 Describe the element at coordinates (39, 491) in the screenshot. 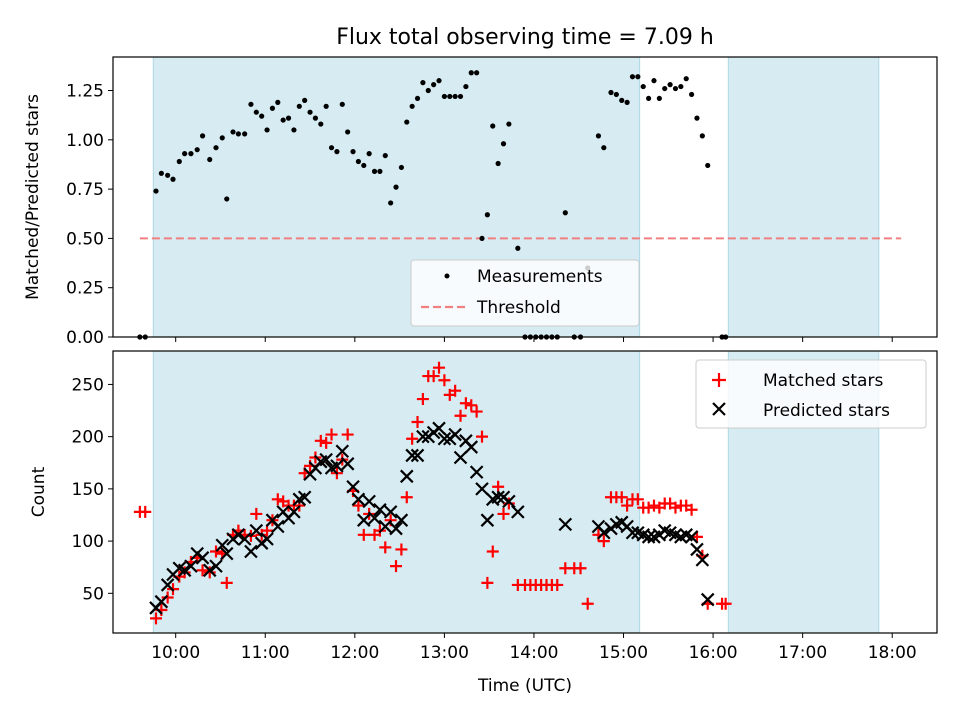

I see `count-panel-y-label: Count` at that location.